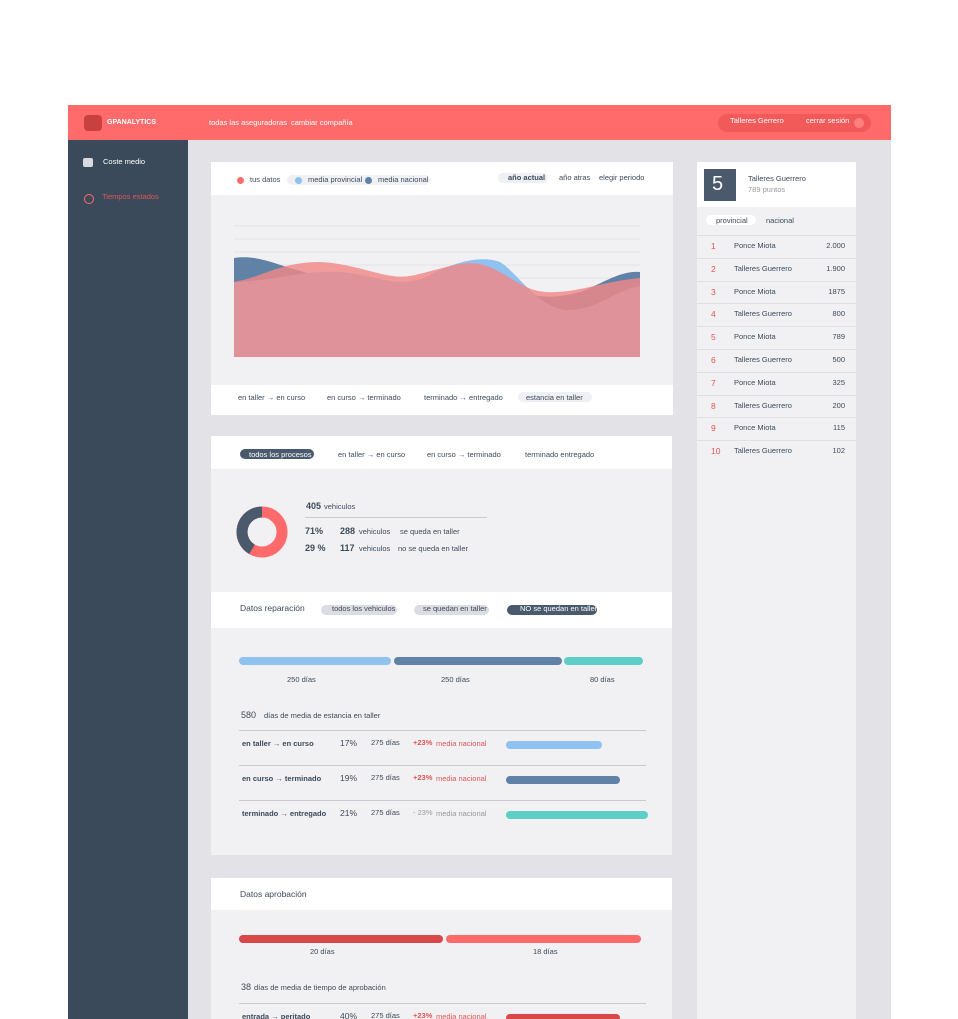  What do you see at coordinates (713, 291) in the screenshot?
I see `rank: 3` at bounding box center [713, 291].